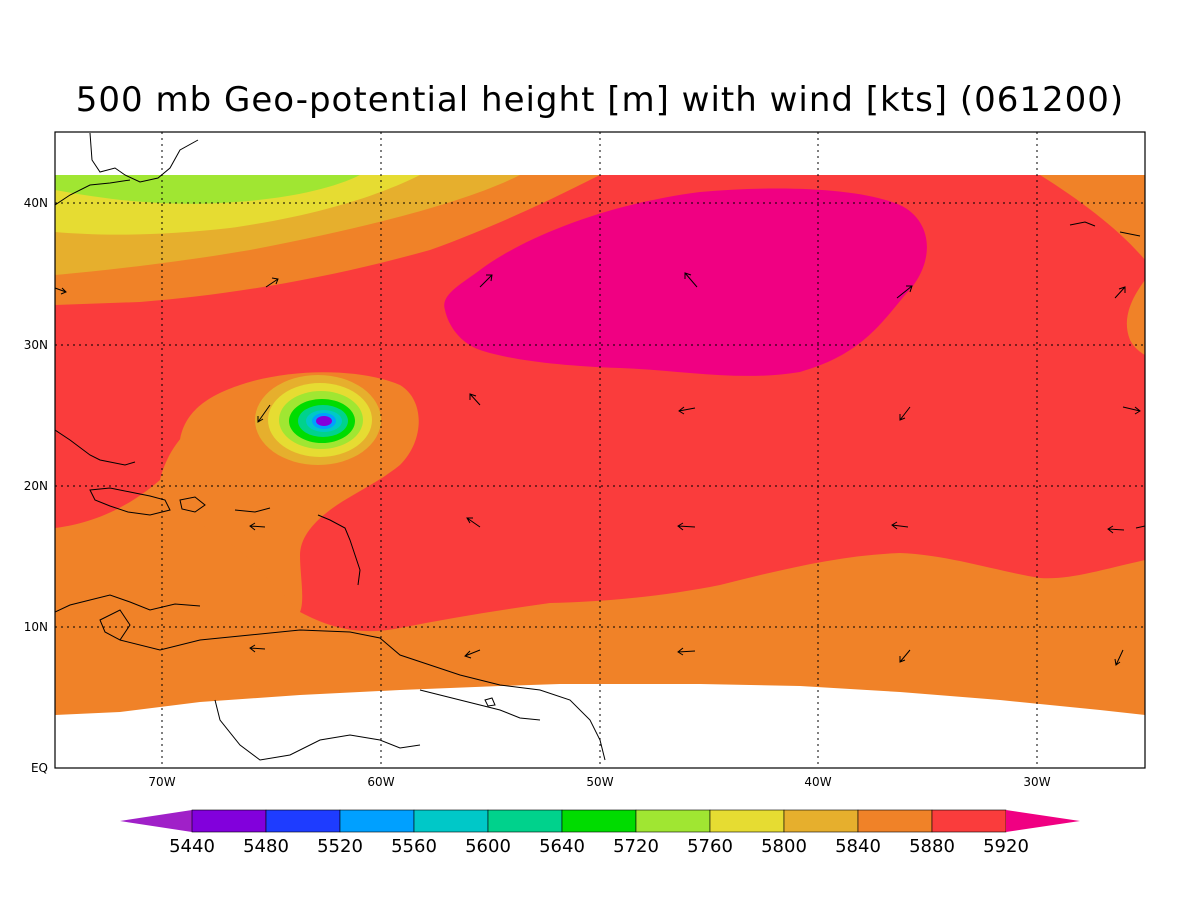 This screenshot has width=1200, height=900. Describe the element at coordinates (156, 821) in the screenshot. I see `colorbar-min-arrow` at that location.